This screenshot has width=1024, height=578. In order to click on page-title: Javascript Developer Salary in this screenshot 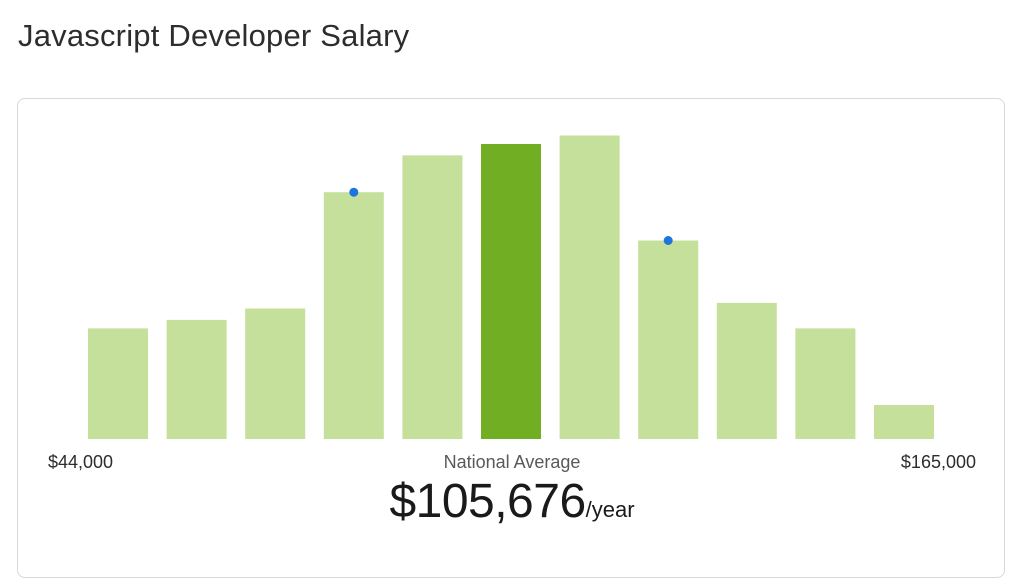, I will do `click(214, 35)`.